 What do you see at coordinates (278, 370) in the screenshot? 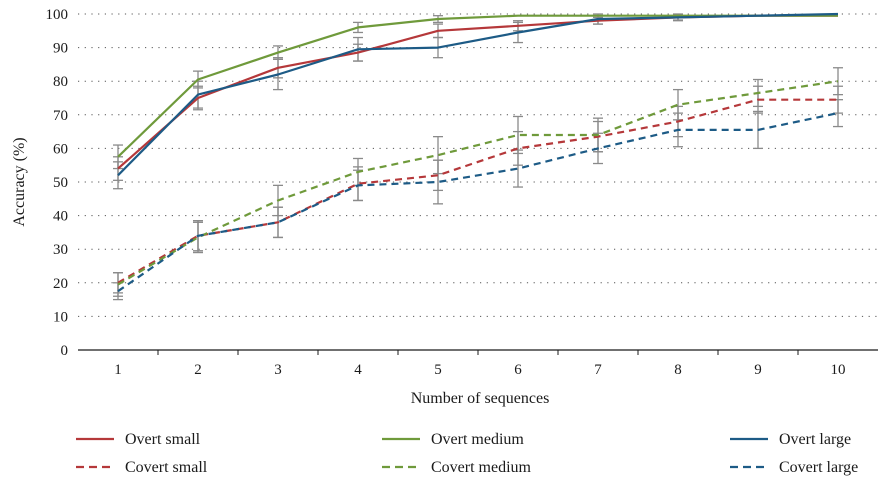
I see `x-tick-label-3: 3` at bounding box center [278, 370].